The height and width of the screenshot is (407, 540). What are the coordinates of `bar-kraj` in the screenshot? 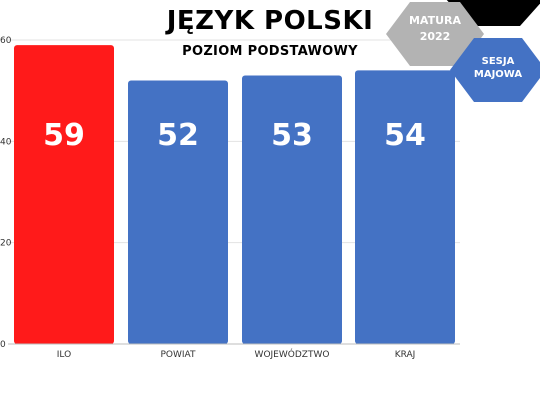 It's located at (405, 207).